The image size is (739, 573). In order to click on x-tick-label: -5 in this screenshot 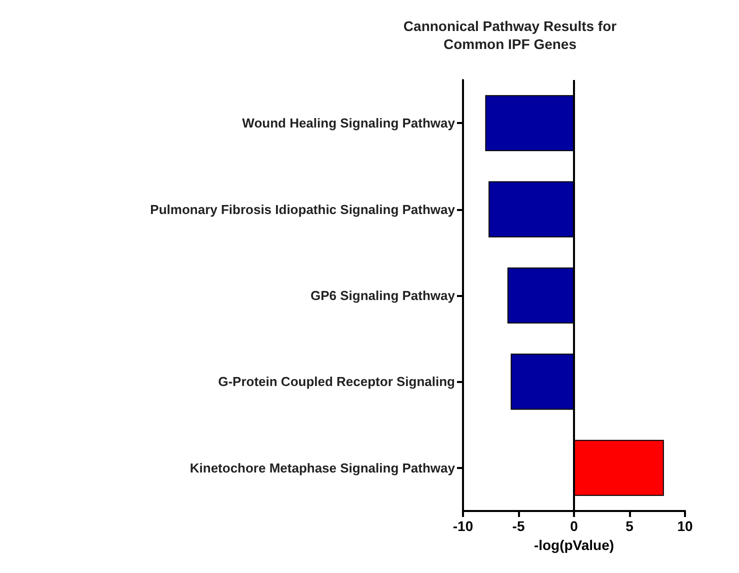, I will do `click(518, 526)`.